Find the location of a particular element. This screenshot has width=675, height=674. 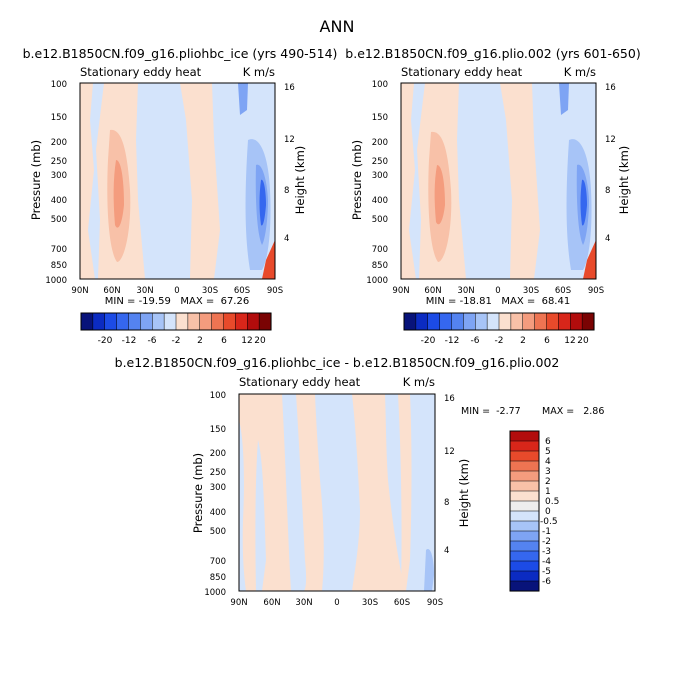

panel-3-y-tick: 700 is located at coordinates (218, 562).